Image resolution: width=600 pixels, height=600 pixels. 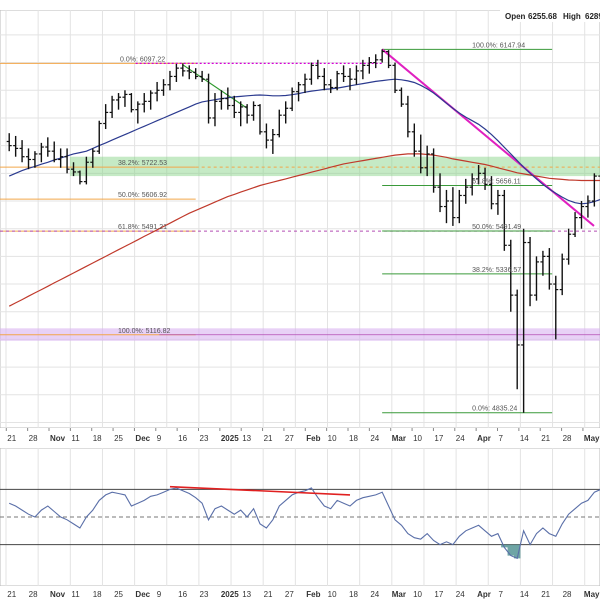 I want to click on x-tick-label: 13, so click(x=246, y=438).